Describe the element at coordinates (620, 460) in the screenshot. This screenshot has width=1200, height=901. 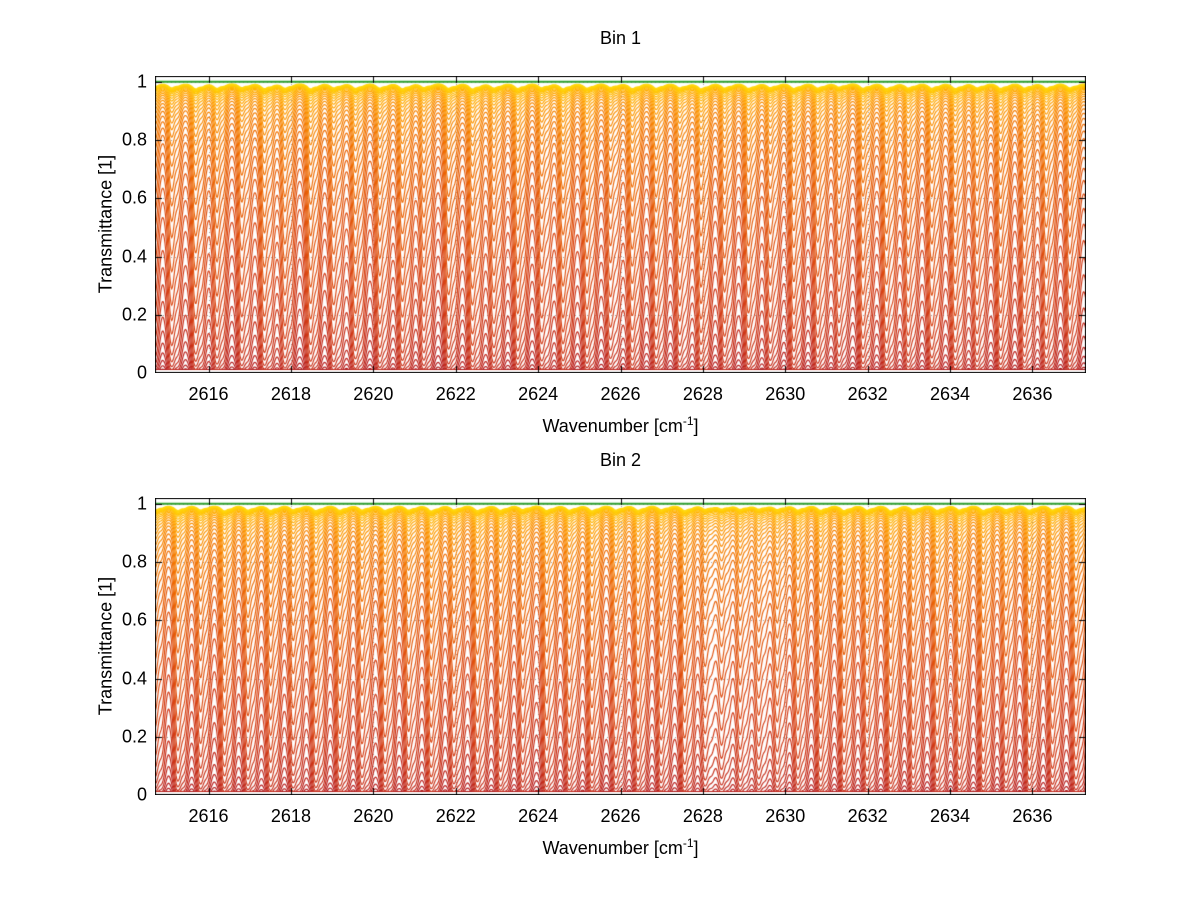
I see `plot-title: Bin 2` at that location.